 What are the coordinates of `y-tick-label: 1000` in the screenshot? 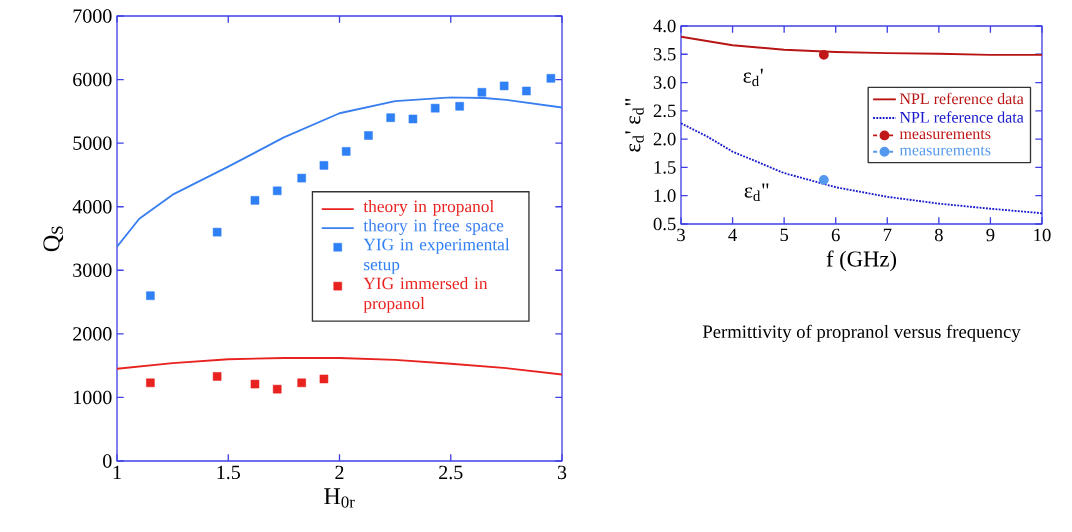 It's located at (93, 397).